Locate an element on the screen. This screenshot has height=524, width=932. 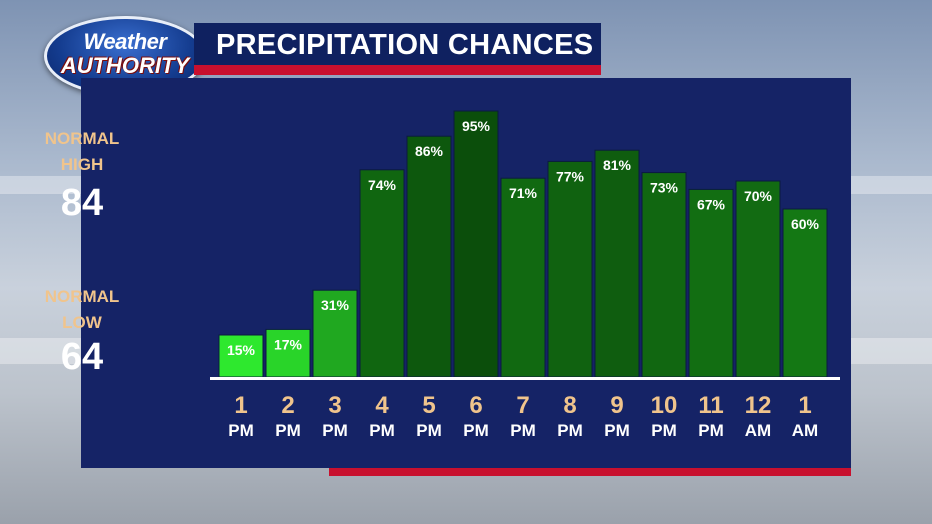
x-tick-hour: 12 is located at coordinates (758, 405).